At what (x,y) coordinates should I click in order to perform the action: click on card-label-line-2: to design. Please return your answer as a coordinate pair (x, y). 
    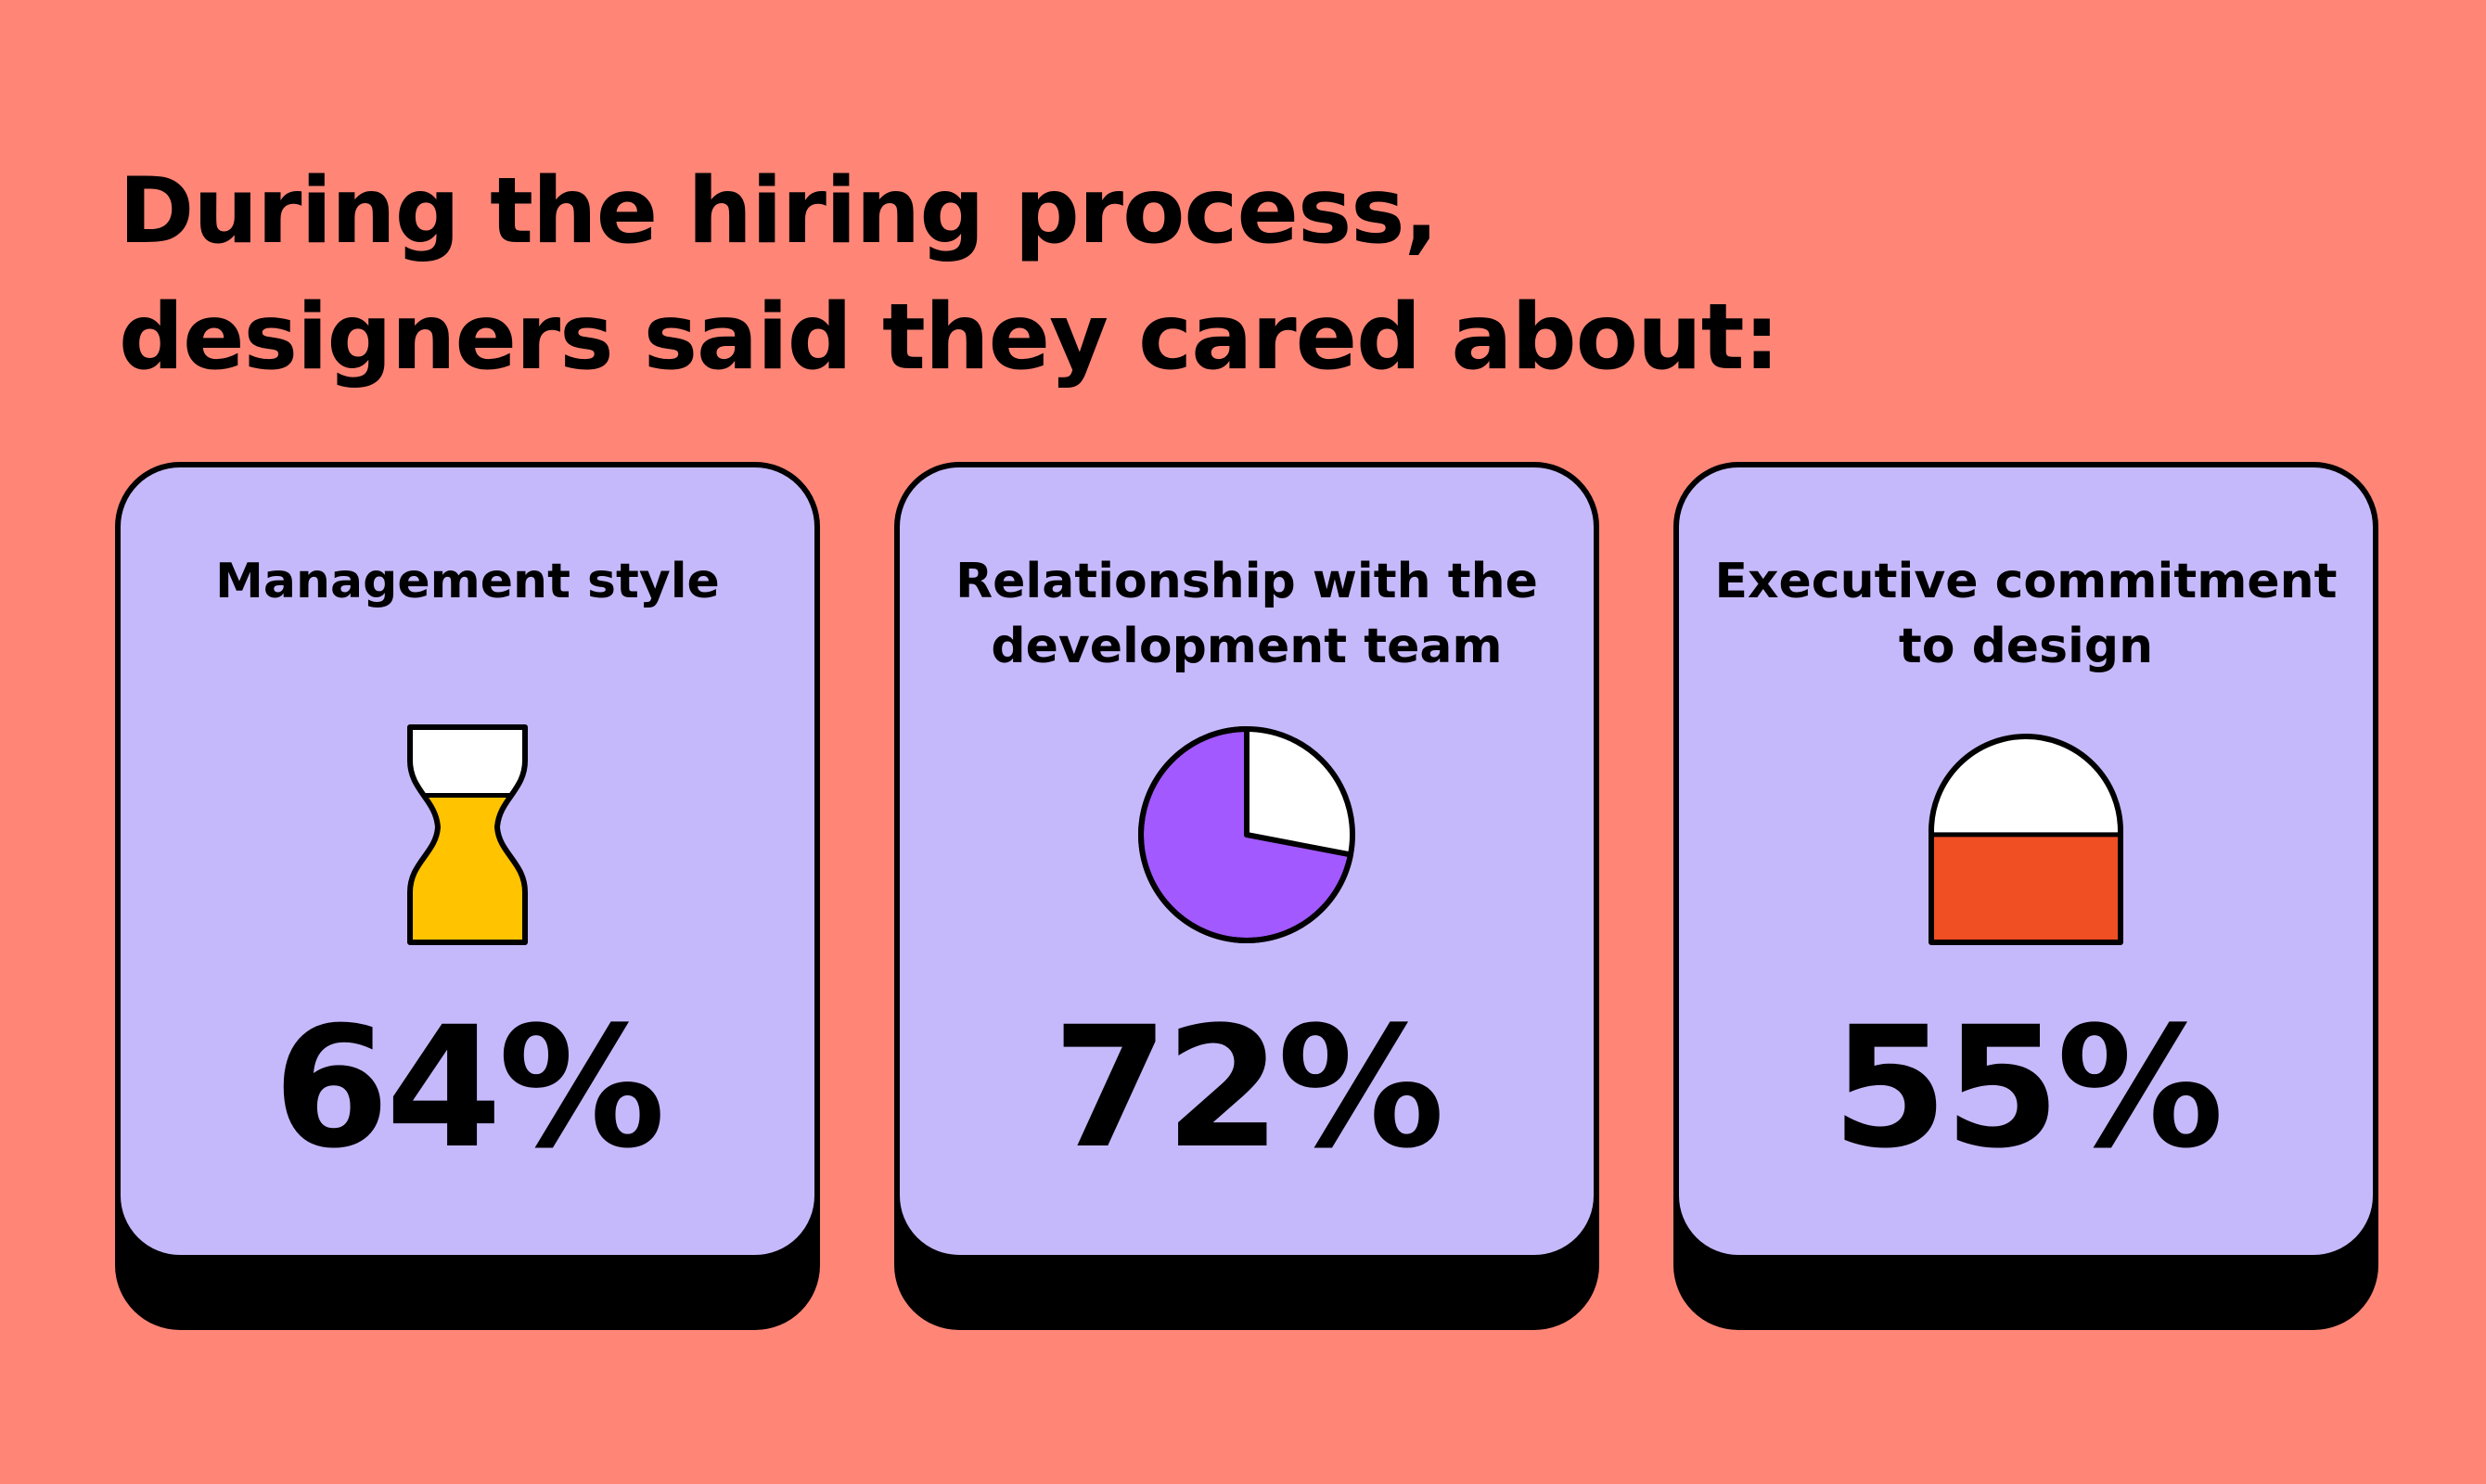
    Looking at the image, I should click on (2026, 646).